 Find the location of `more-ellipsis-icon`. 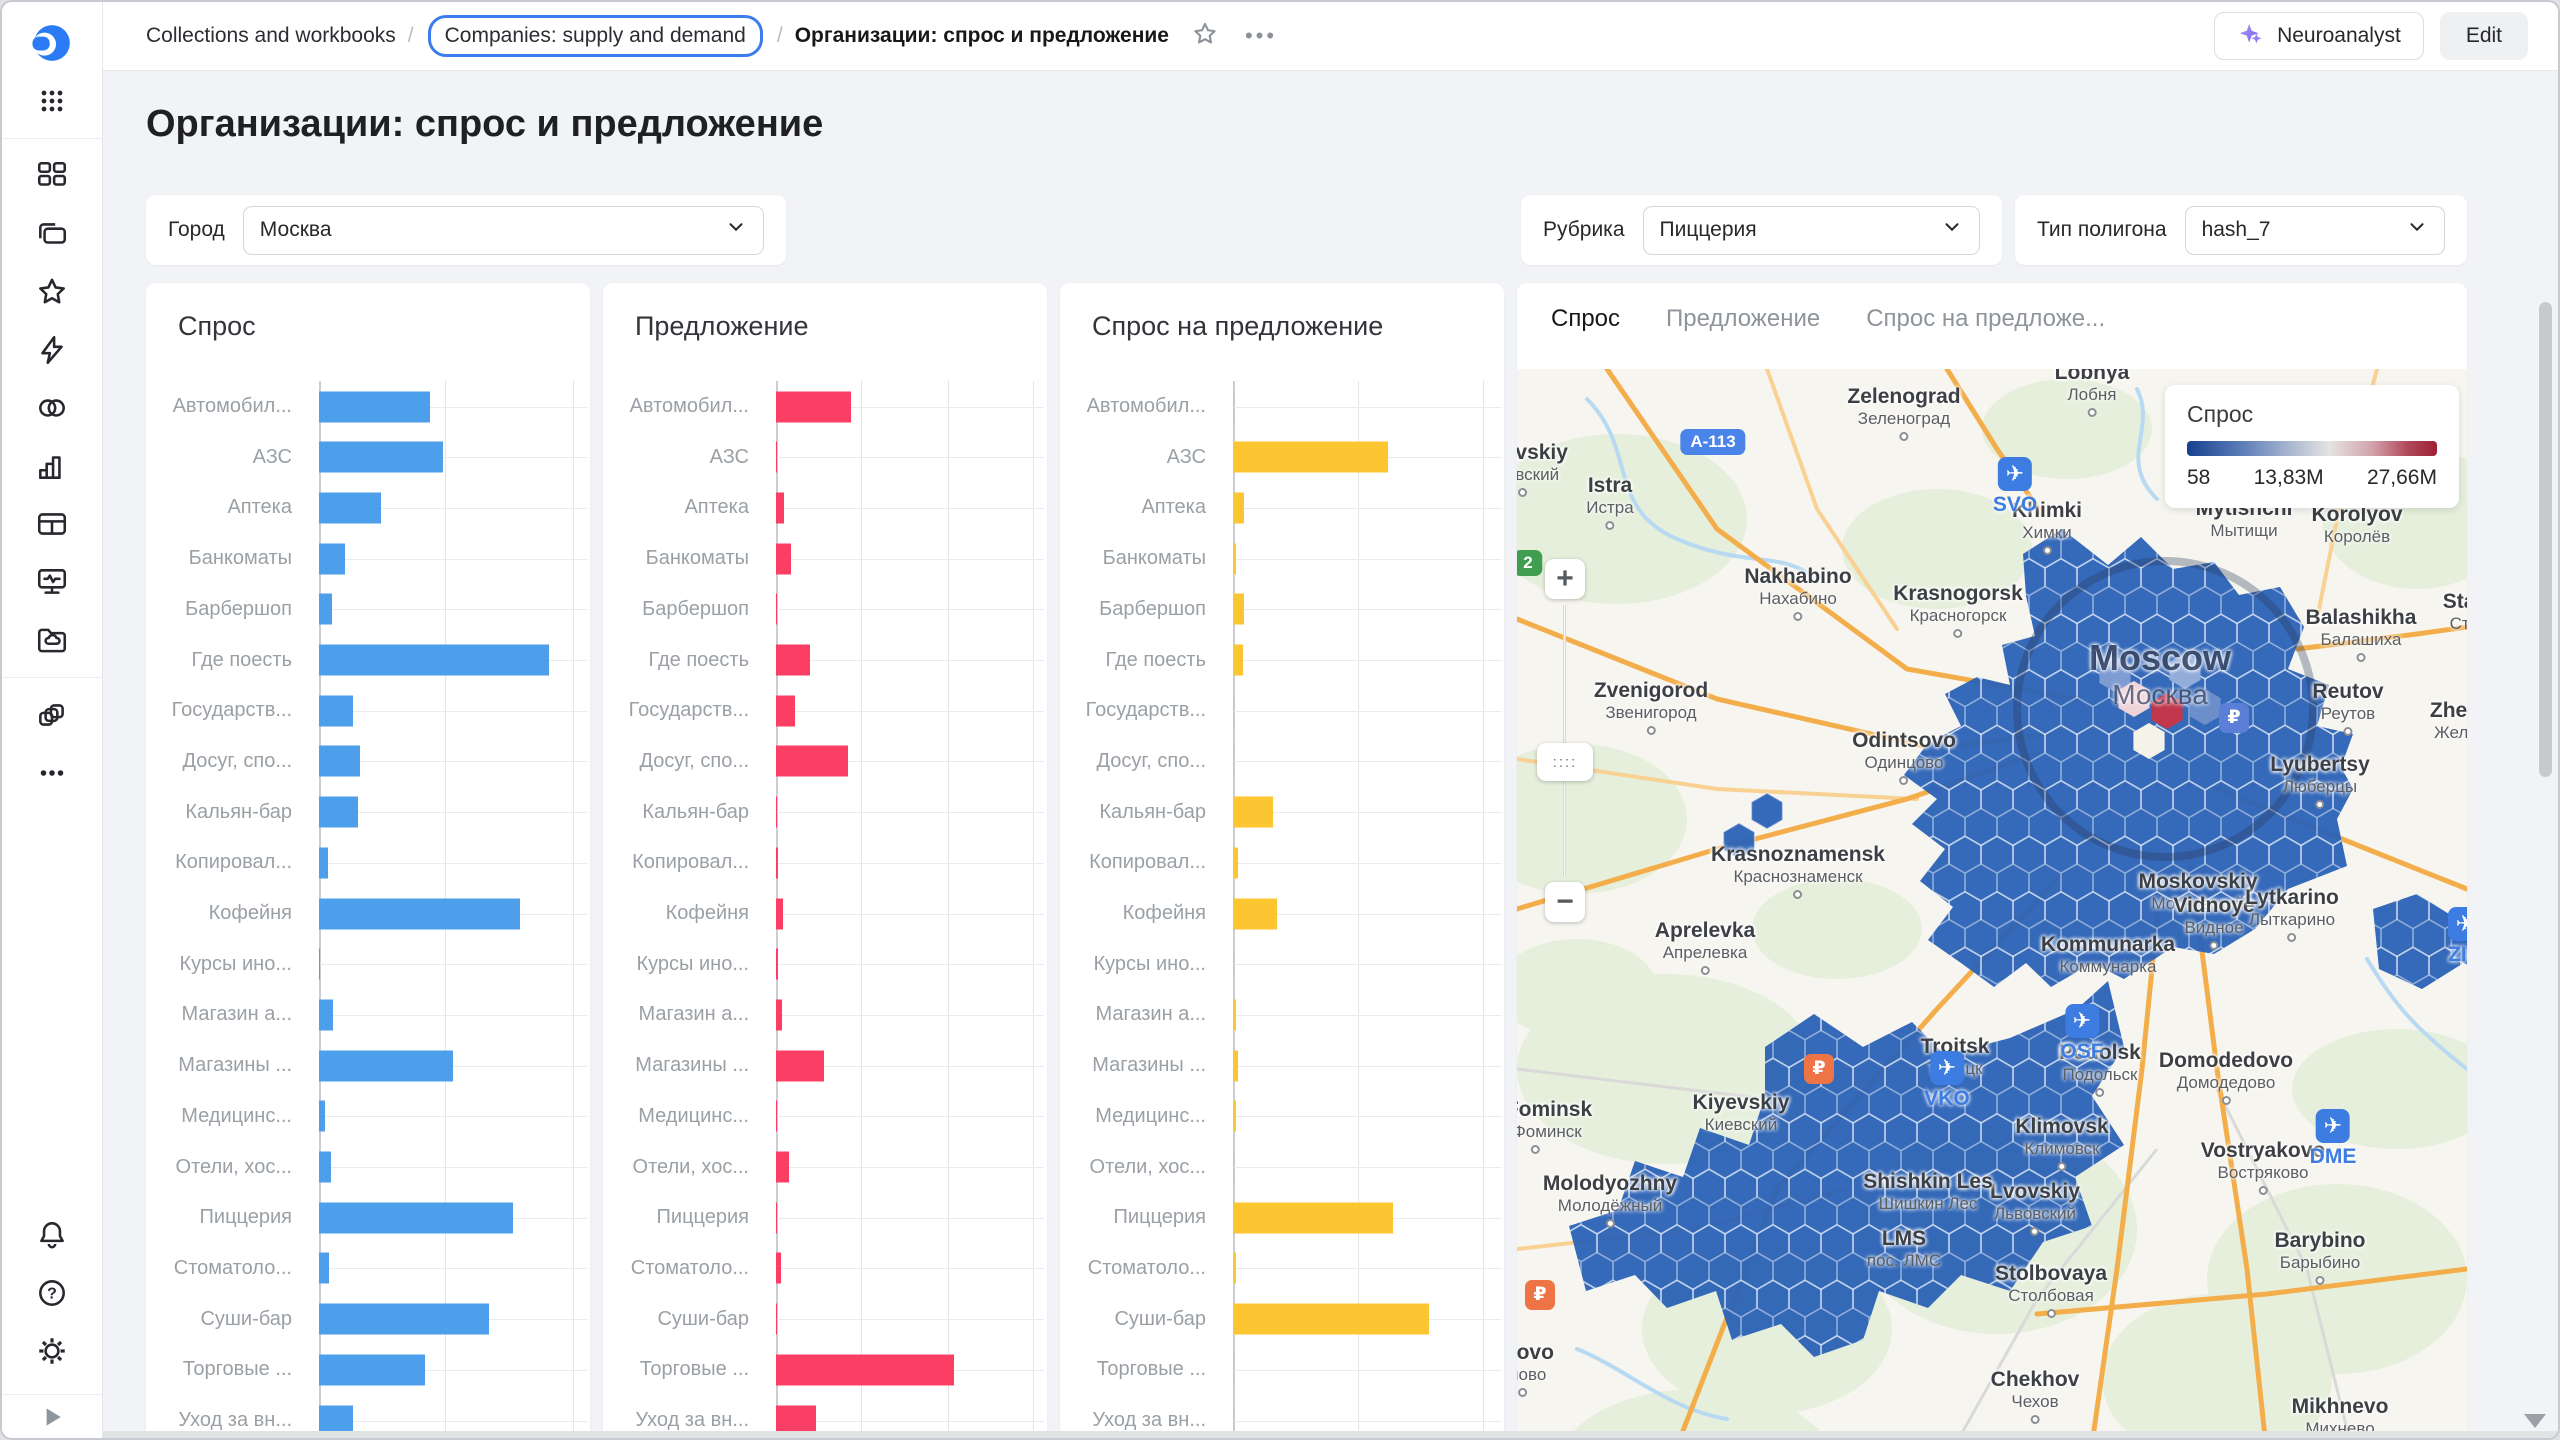

more-ellipsis-icon is located at coordinates (52, 773).